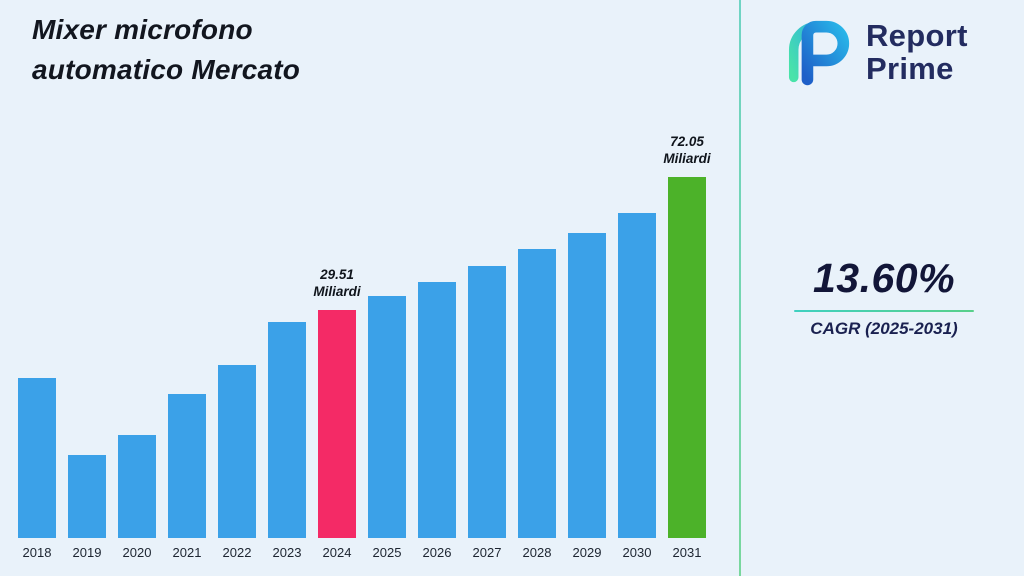 The width and height of the screenshot is (1024, 576). I want to click on cagr-underline, so click(884, 311).